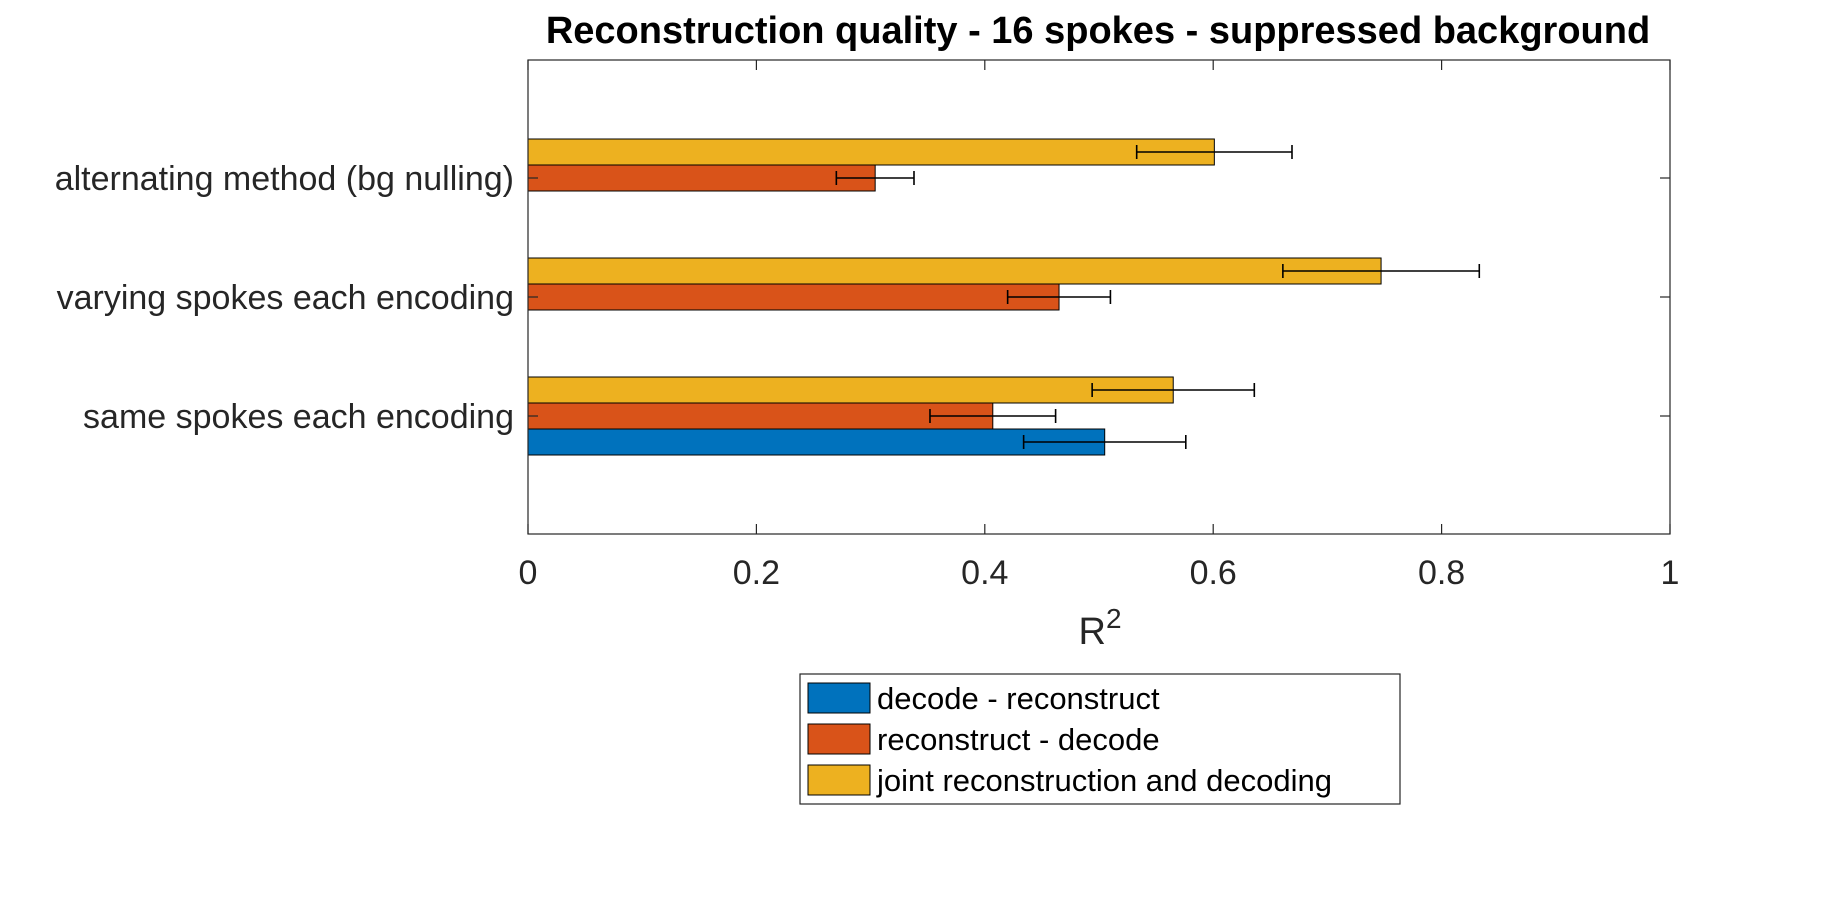  What do you see at coordinates (1104, 780) in the screenshot?
I see `legend-label: joint reconstruction and decoding` at bounding box center [1104, 780].